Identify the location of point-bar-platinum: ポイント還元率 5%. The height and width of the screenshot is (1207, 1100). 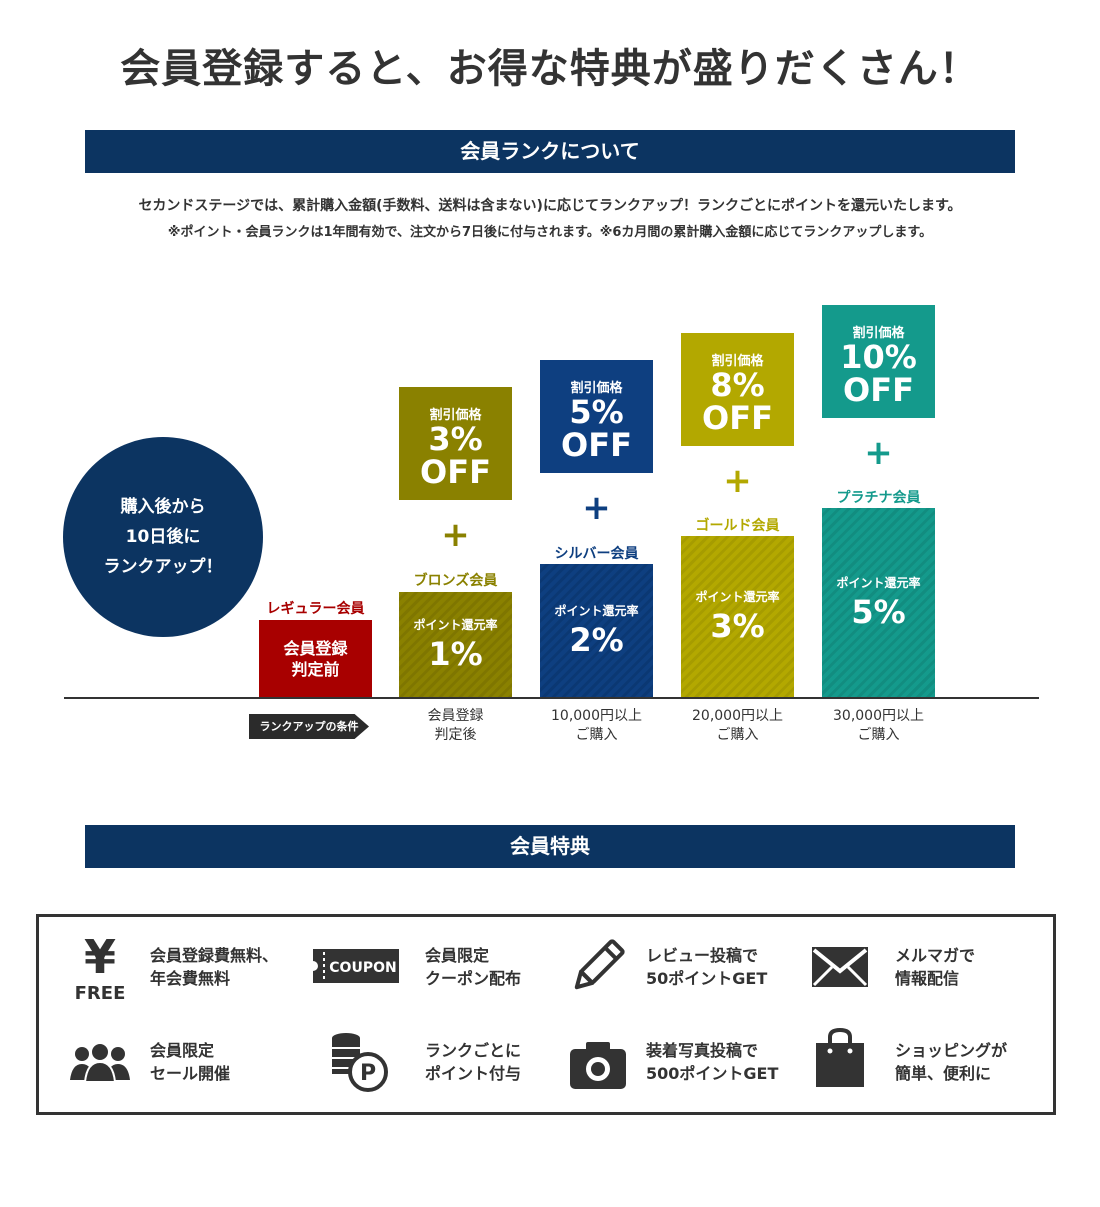
(878, 603).